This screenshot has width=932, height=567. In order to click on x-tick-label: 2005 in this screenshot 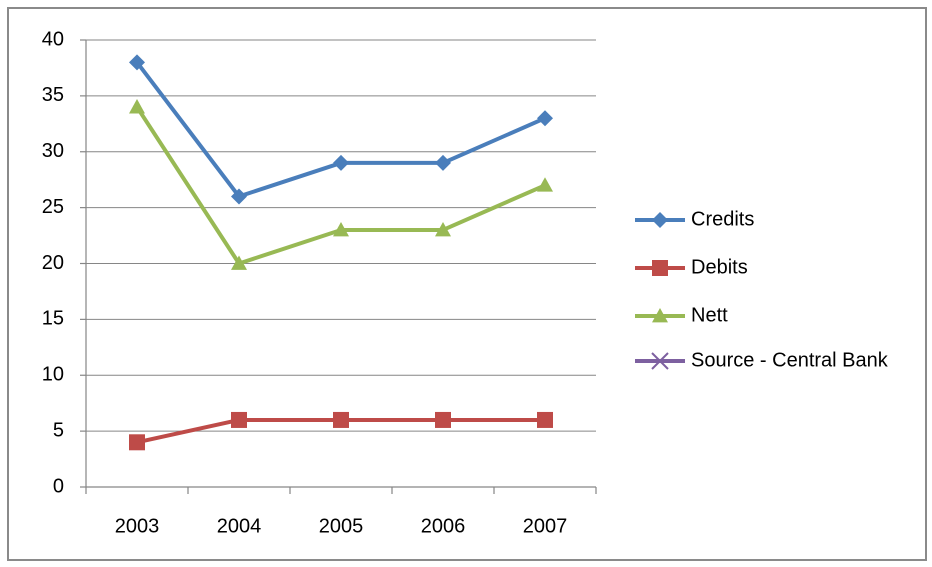, I will do `click(341, 526)`.